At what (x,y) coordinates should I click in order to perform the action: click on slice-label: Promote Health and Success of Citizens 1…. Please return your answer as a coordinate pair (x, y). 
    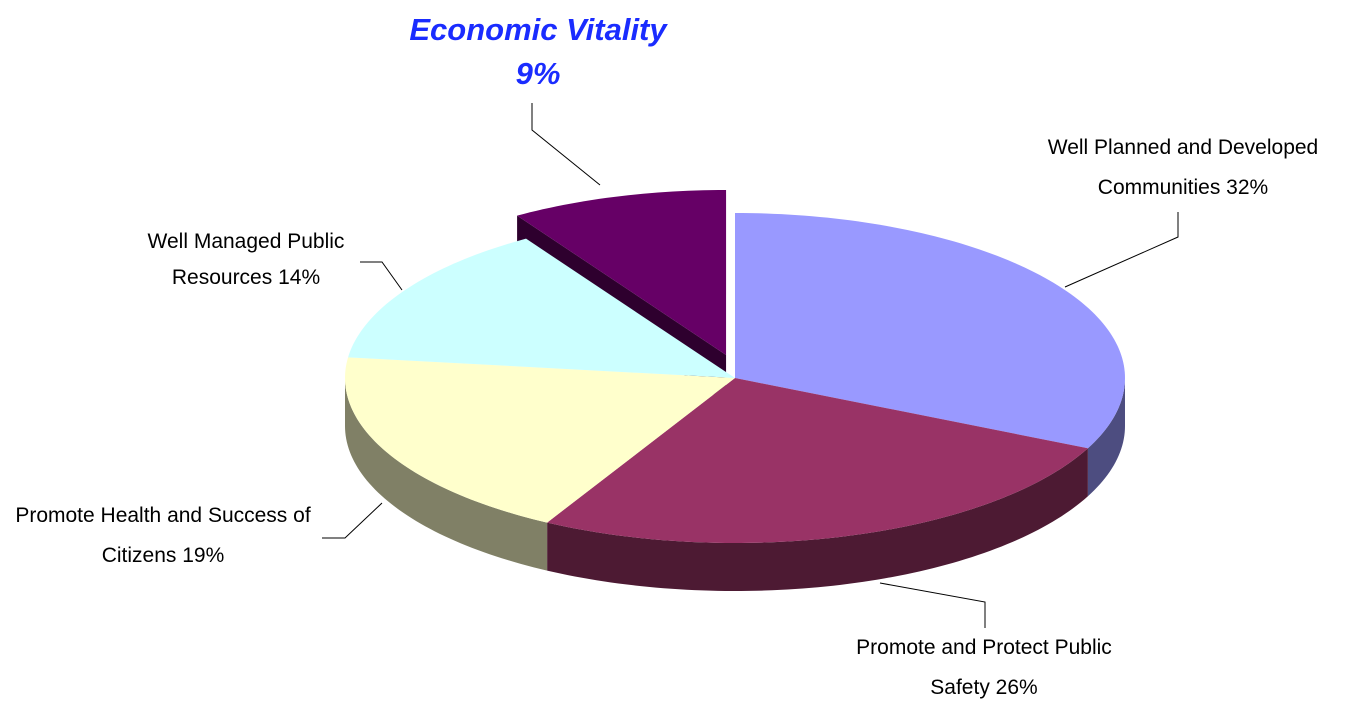
    Looking at the image, I should click on (163, 536).